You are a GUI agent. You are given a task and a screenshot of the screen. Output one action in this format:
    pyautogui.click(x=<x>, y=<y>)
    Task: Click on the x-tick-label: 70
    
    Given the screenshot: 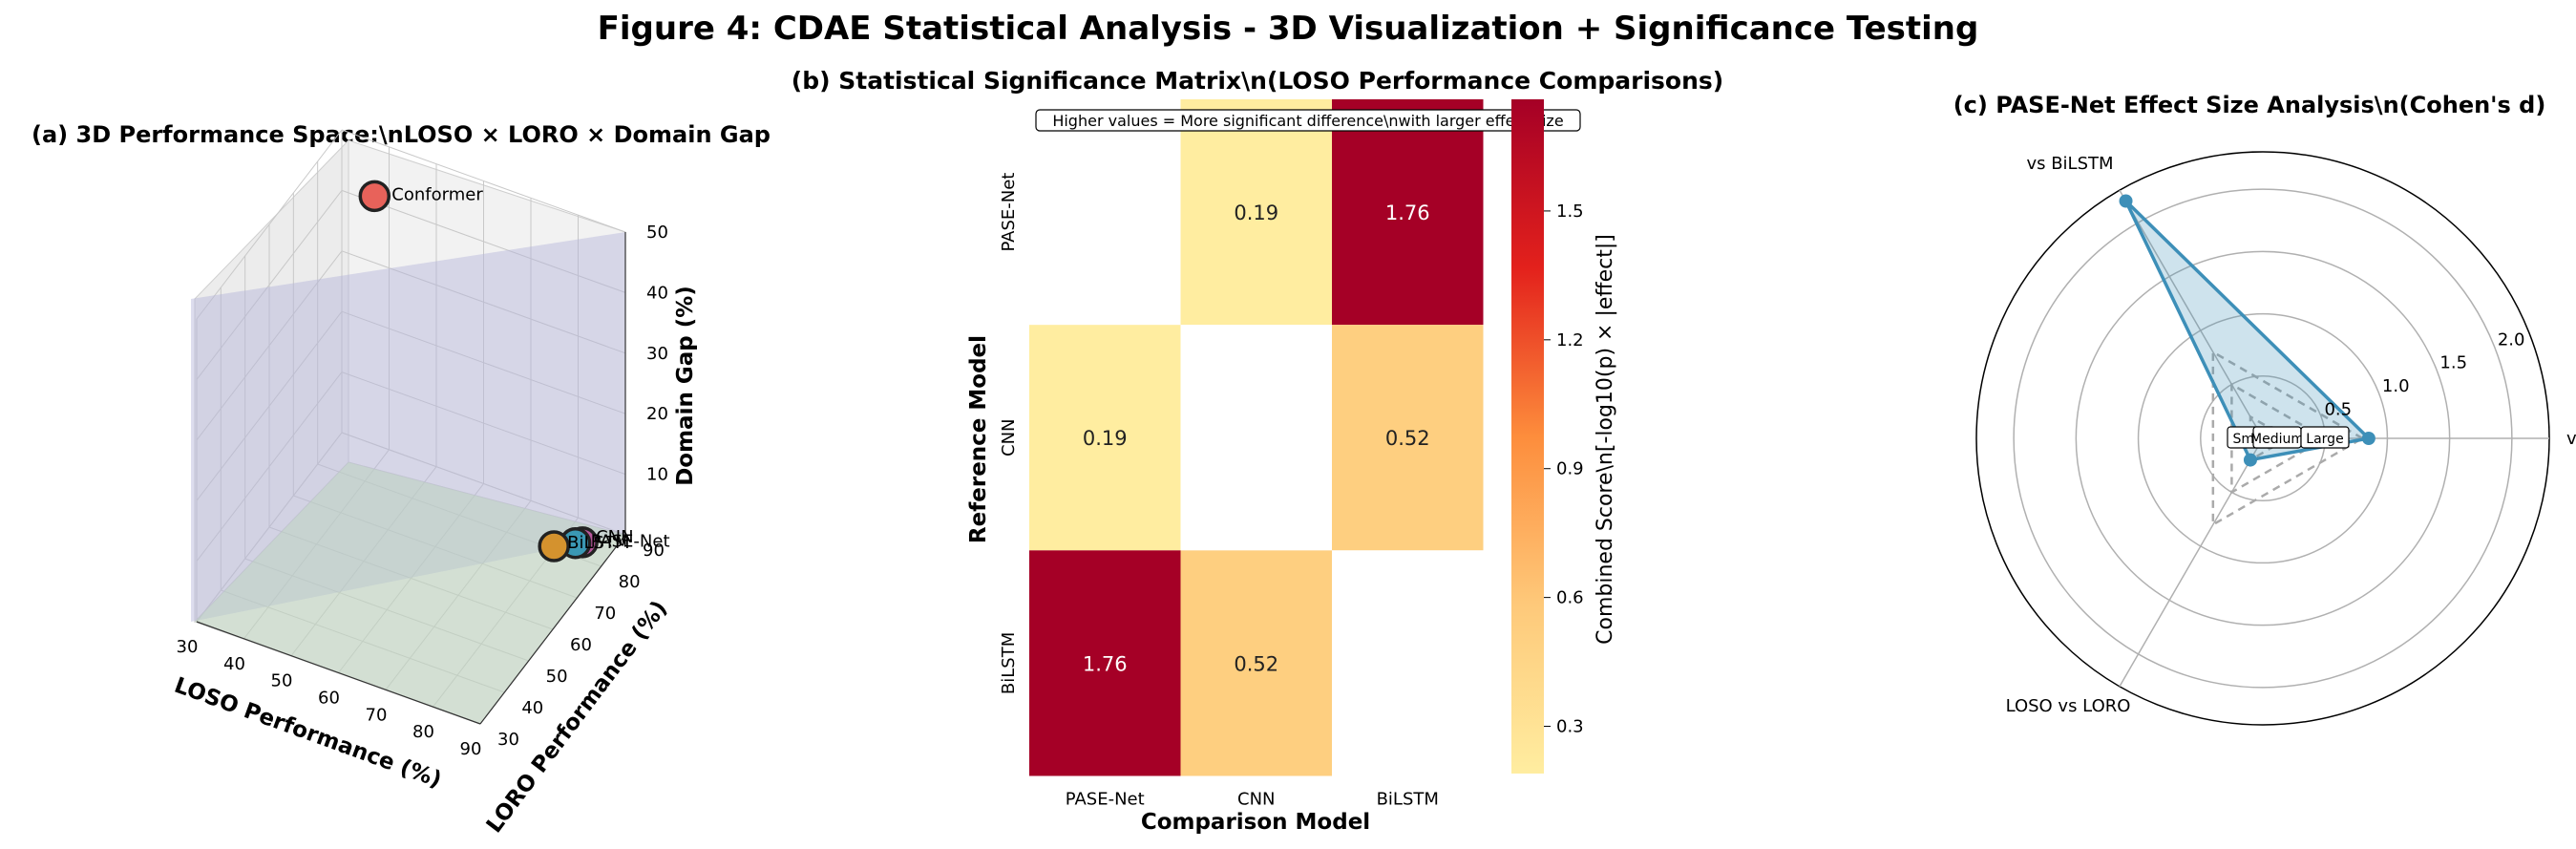 What is the action you would take?
    pyautogui.click(x=377, y=715)
    